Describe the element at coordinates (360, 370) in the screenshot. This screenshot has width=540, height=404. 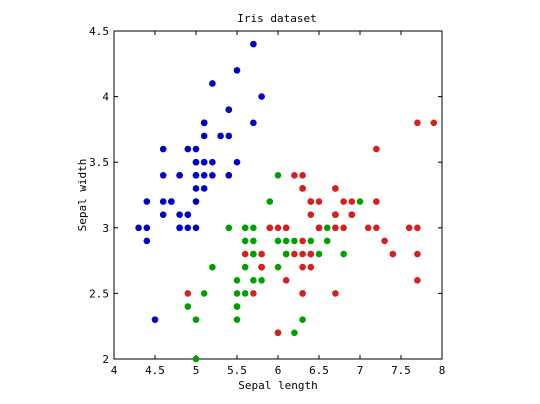
I see `x-tick-label: 7` at that location.